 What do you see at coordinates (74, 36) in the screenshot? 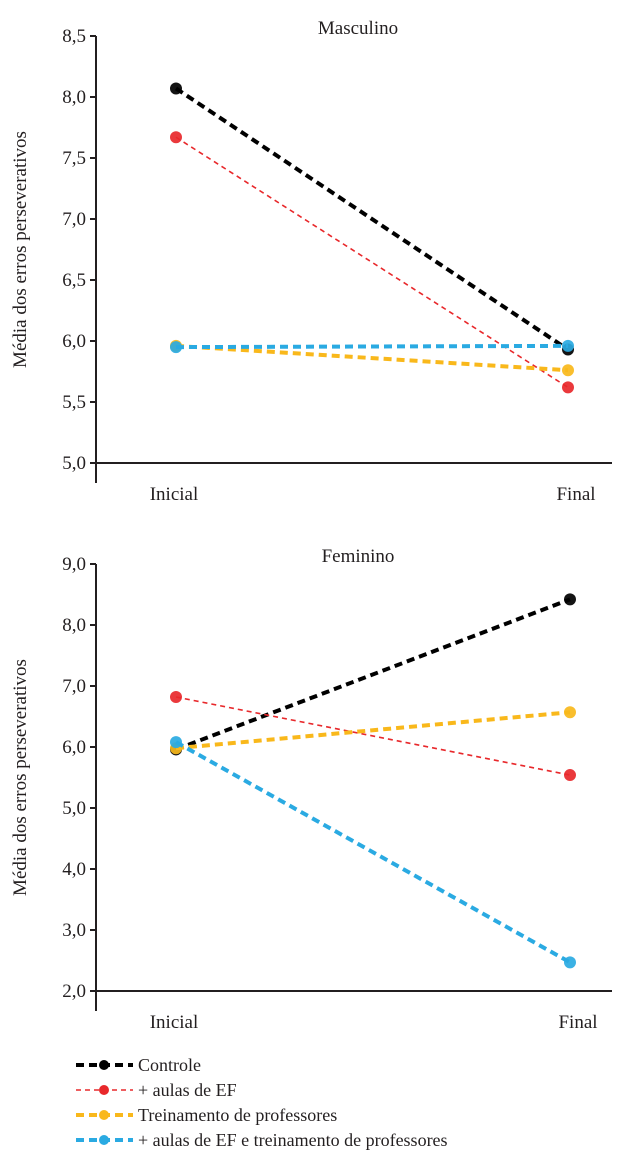
I see `y-tick-label: 8,5` at bounding box center [74, 36].